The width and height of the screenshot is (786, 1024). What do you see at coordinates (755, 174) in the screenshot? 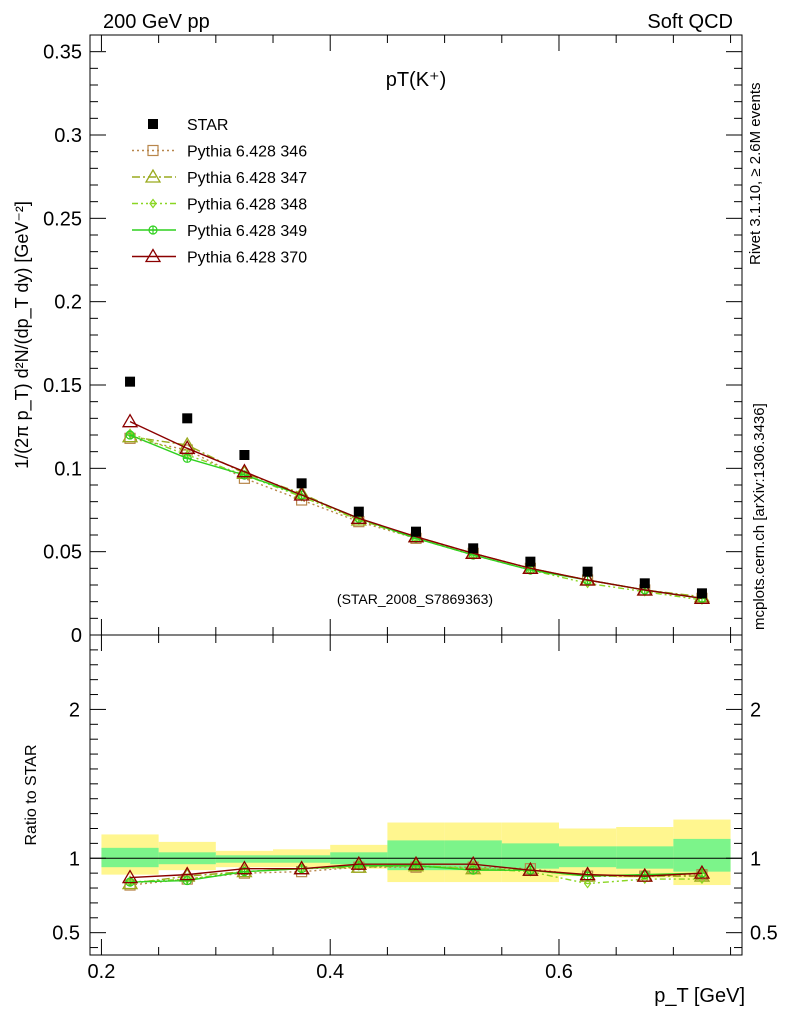
I see `rivet-label: Rivet 3.1.10, ≥ 2.6M events` at bounding box center [755, 174].